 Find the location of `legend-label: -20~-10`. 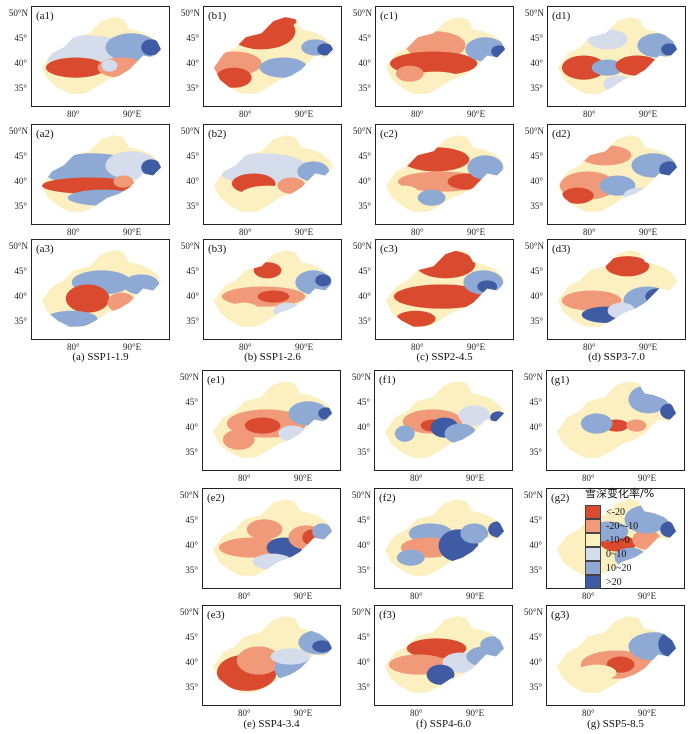

legend-label: -20~-10 is located at coordinates (622, 526).